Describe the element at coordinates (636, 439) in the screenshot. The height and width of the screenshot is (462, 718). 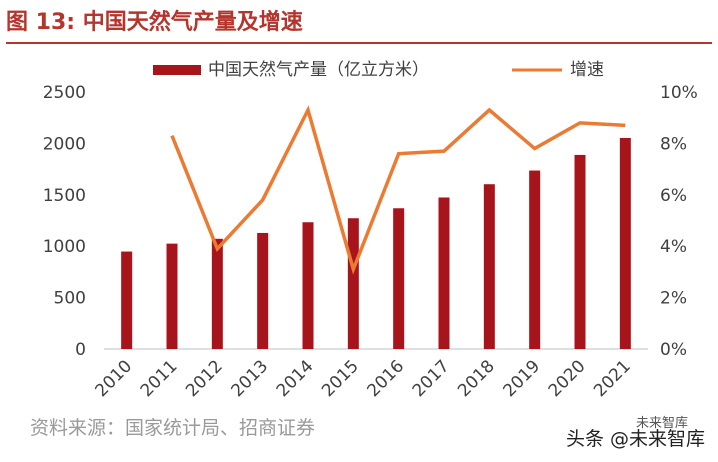
I see `watermark: 头条 @未来智库` at that location.